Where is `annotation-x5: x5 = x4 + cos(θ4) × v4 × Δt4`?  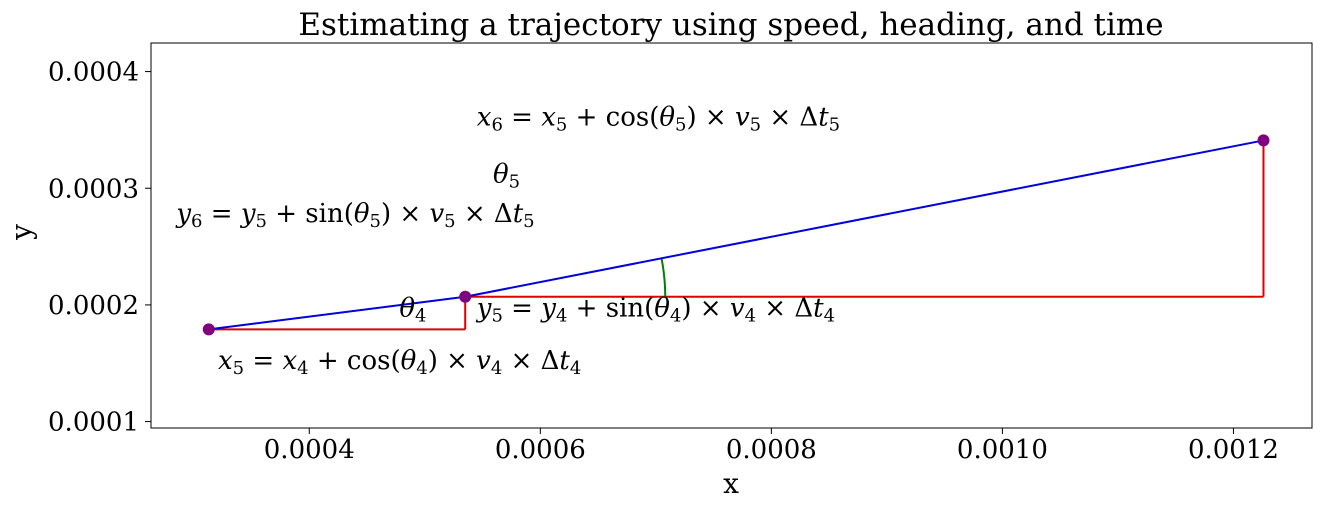
annotation-x5: x5 = x4 + cos(θ4) × v4 × Δt4 is located at coordinates (399, 362).